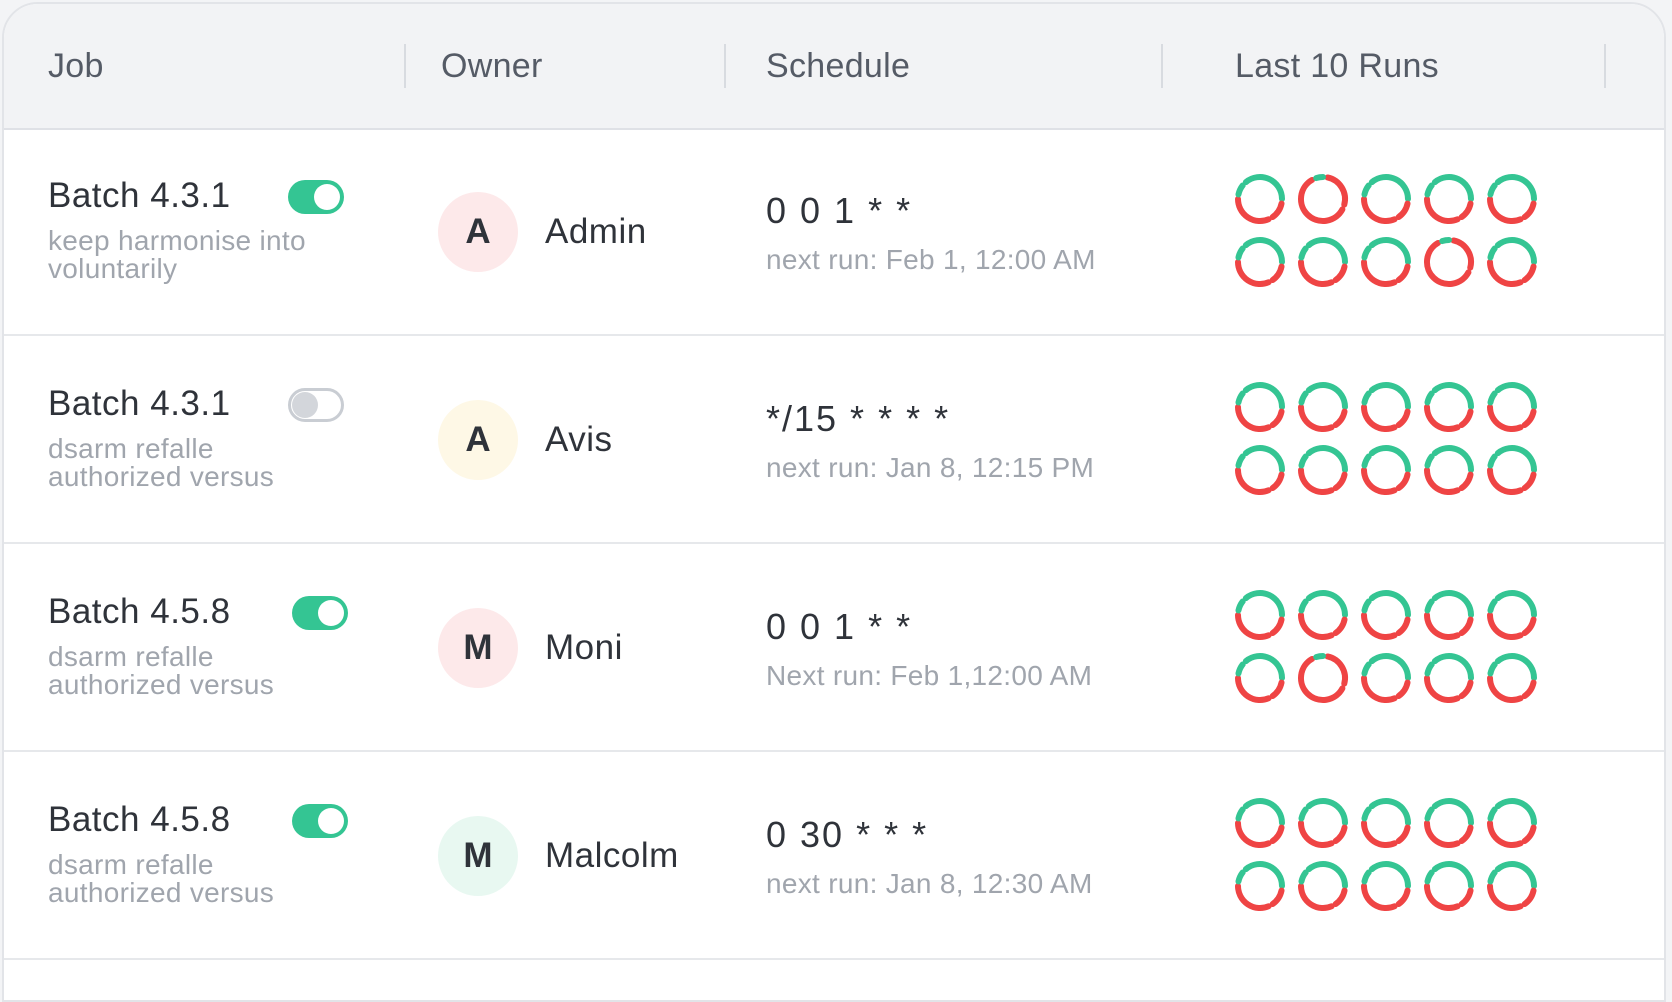  Describe the element at coordinates (177, 254) in the screenshot. I see `job-description: keep harmonise into voluntarily` at that location.